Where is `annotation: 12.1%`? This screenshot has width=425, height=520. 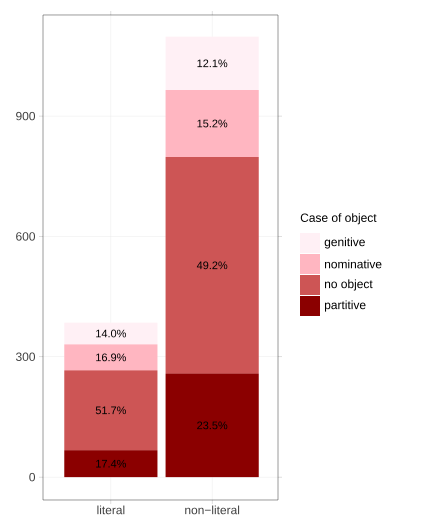
annotation: 12.1% is located at coordinates (212, 63).